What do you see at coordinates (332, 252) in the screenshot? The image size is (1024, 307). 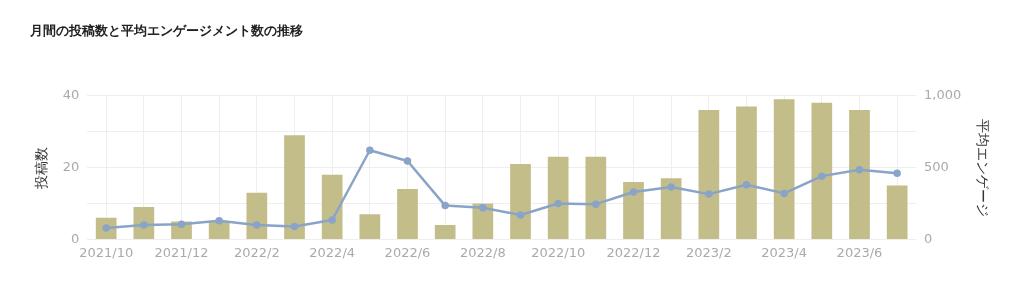 I see `x-tick-label: 2022/4` at bounding box center [332, 252].